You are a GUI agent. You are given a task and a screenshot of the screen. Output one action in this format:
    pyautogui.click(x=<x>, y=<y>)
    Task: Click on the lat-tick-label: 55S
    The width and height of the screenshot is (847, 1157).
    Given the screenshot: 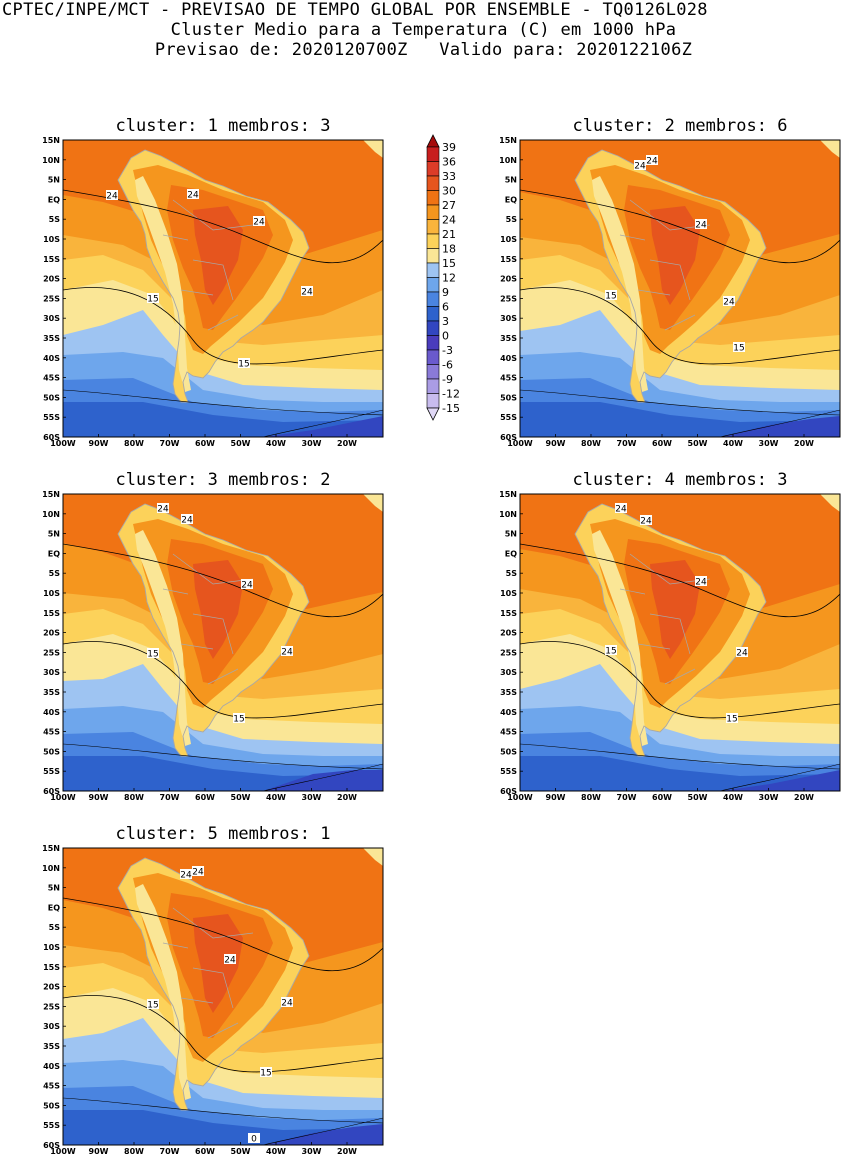 What is the action you would take?
    pyautogui.click(x=51, y=417)
    